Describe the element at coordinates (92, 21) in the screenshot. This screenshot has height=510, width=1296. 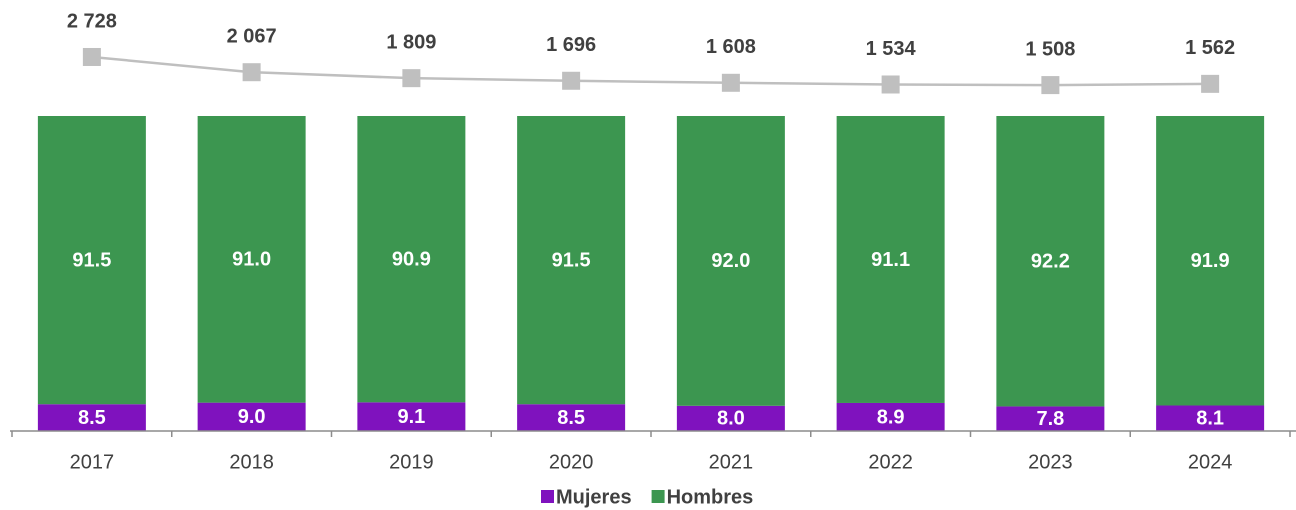
I see `total-label: 2 728` at that location.